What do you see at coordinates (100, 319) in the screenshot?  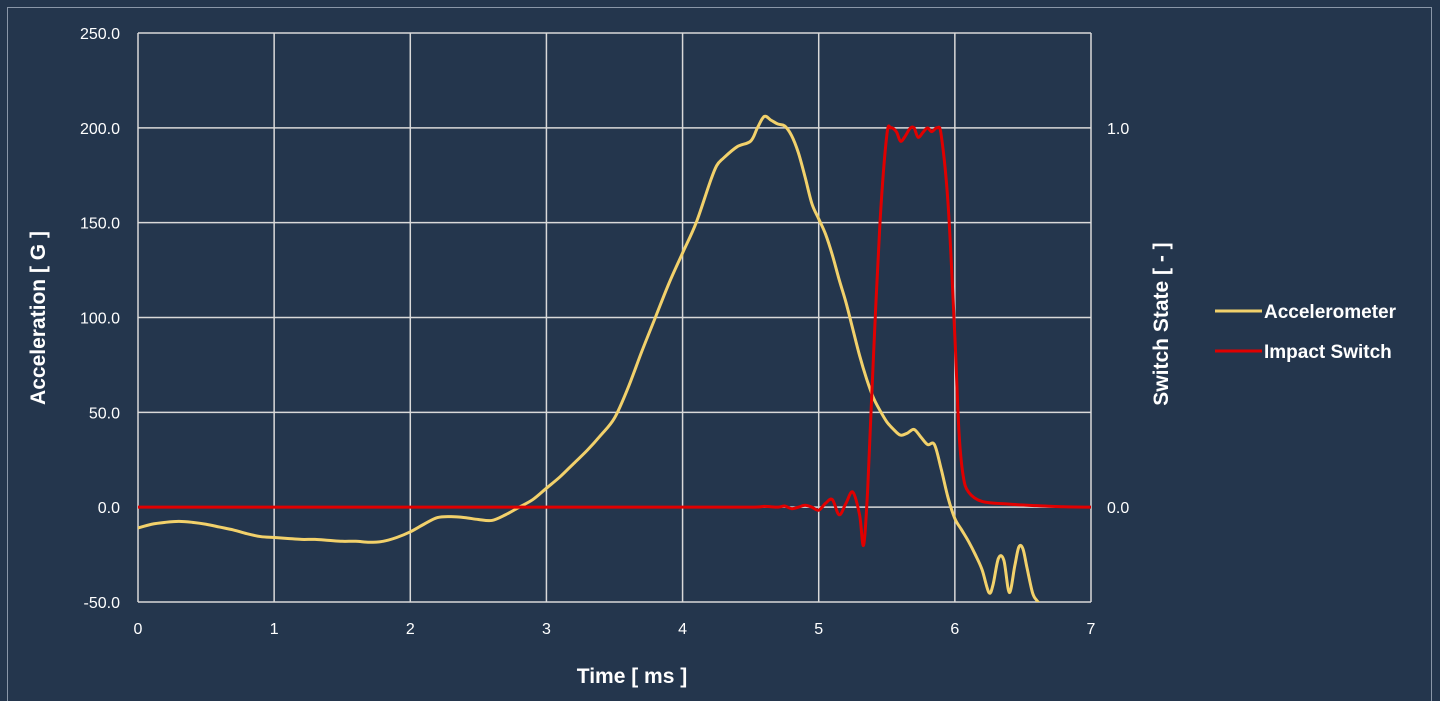 I see `y-tick-label: 100.0` at bounding box center [100, 319].